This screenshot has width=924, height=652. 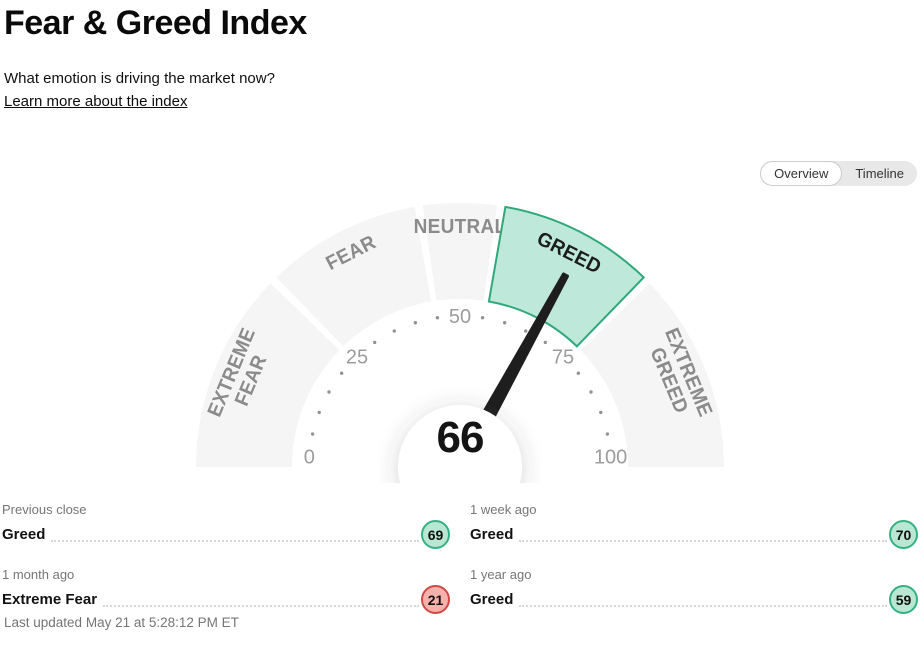 I want to click on gauge-value: 66, so click(x=460, y=437).